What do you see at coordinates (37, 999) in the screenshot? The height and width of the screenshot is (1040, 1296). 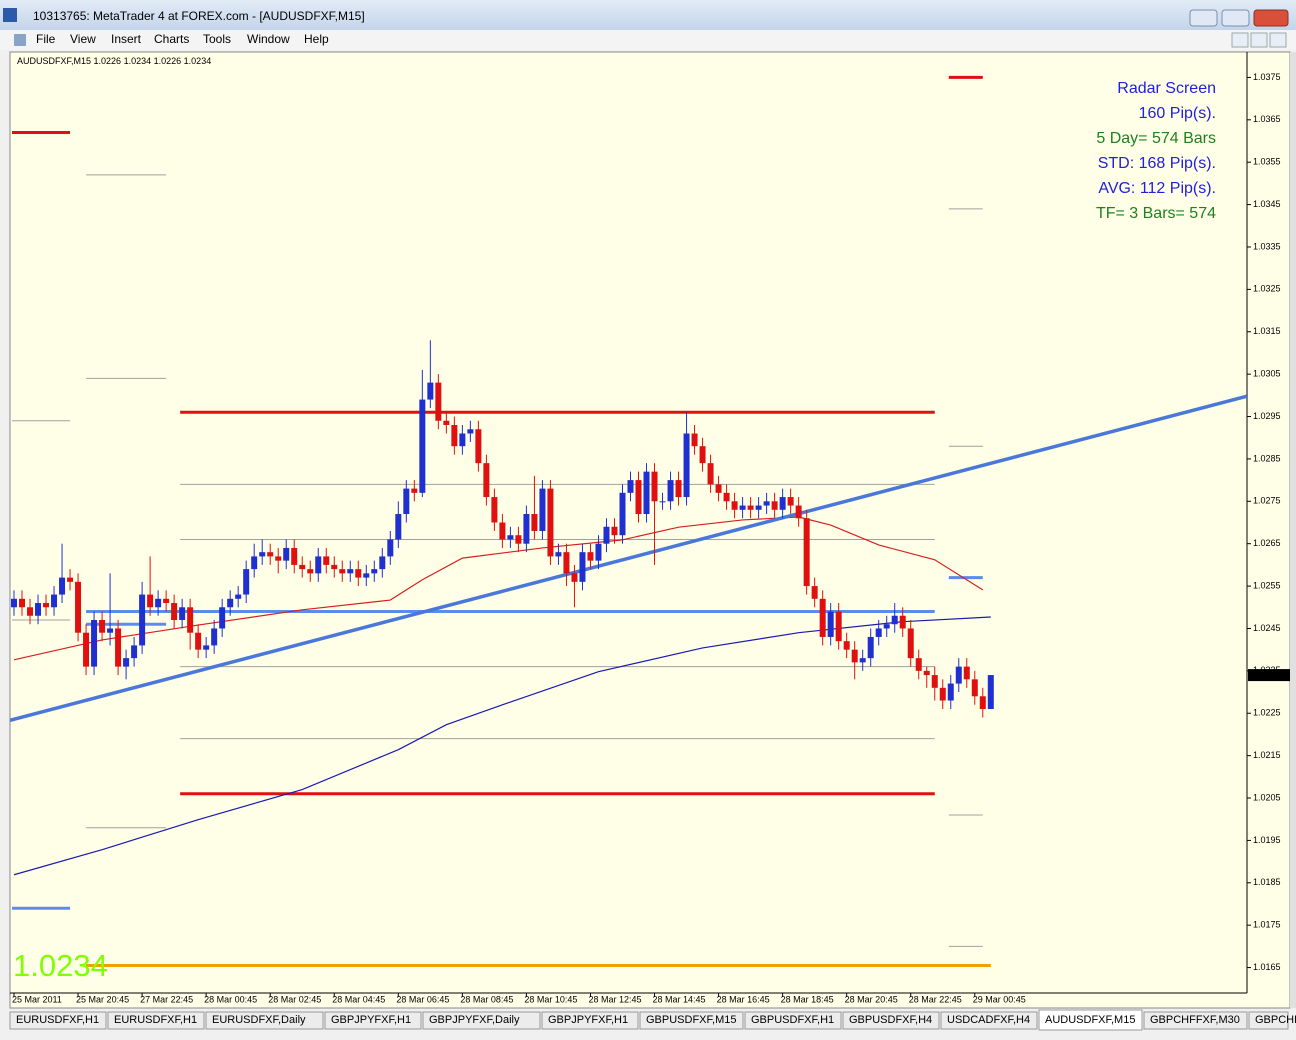 I see `x-tick-label: 25 Mar 2011` at bounding box center [37, 999].